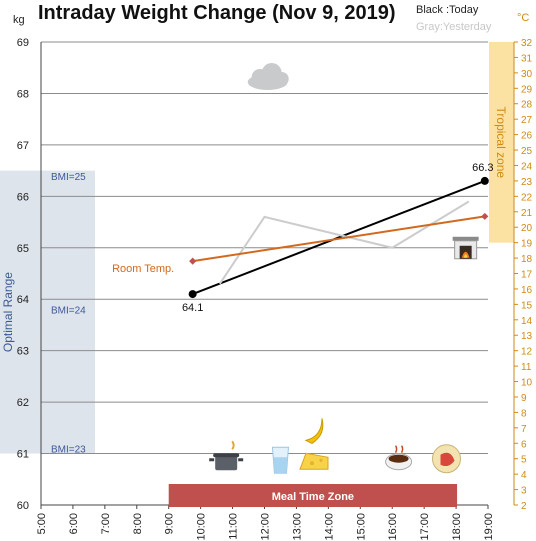  I want to click on x-tick-label: 12:00, so click(266, 527).